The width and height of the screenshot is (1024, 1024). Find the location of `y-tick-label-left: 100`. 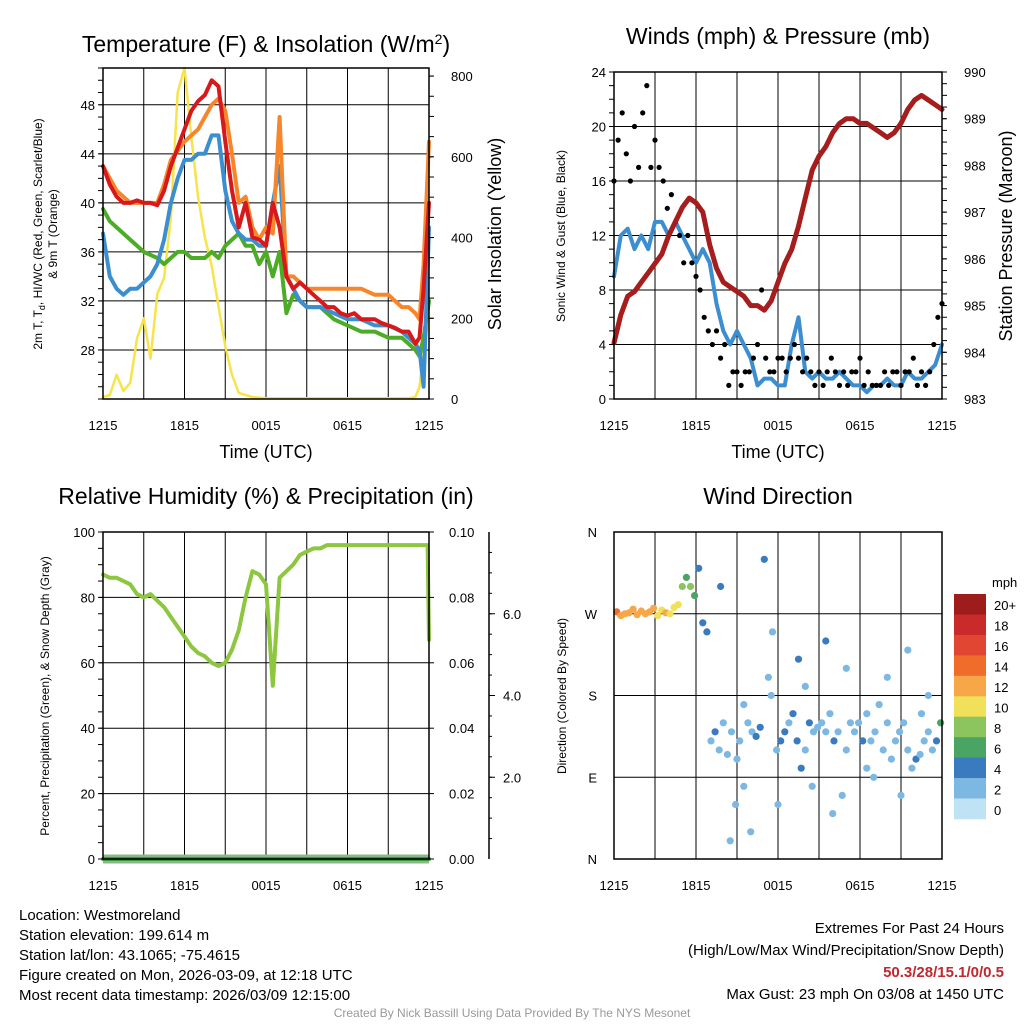

y-tick-label-left: 100 is located at coordinates (84, 532).